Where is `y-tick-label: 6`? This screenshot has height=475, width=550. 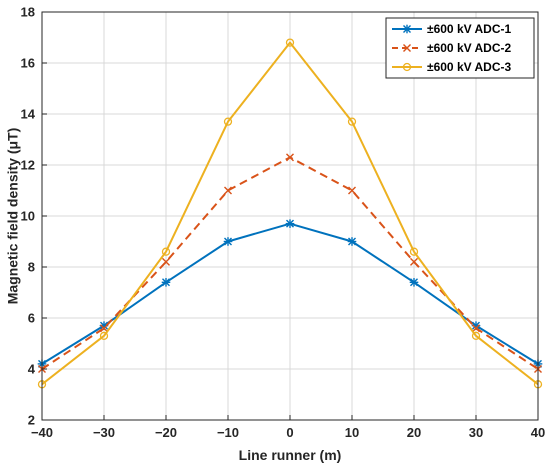
y-tick-label: 6 is located at coordinates (31, 318).